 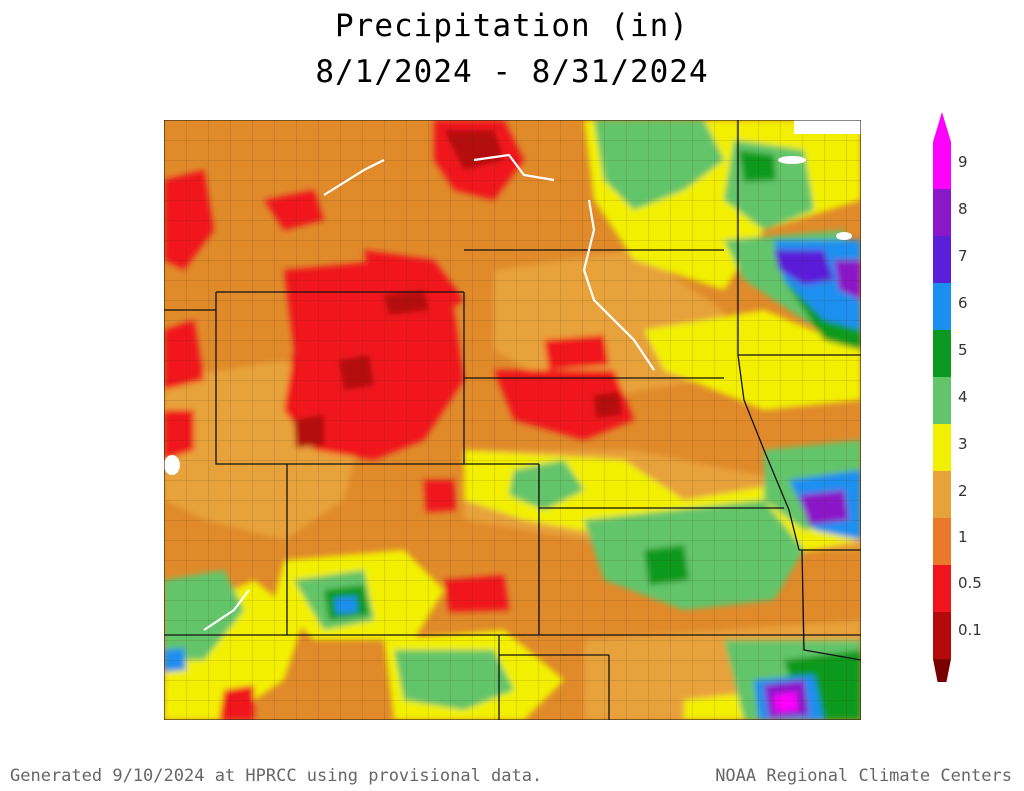 I want to click on legend-label: 8, so click(x=963, y=209).